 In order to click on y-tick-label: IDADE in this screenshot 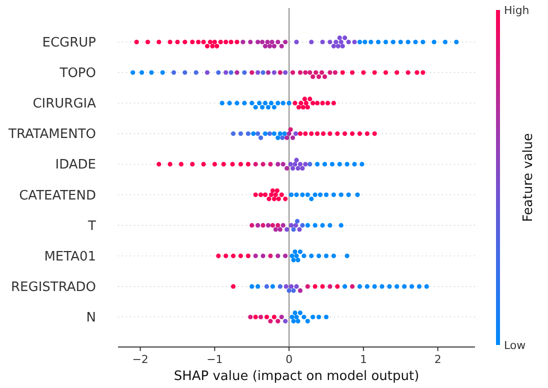, I will do `click(75, 165)`.